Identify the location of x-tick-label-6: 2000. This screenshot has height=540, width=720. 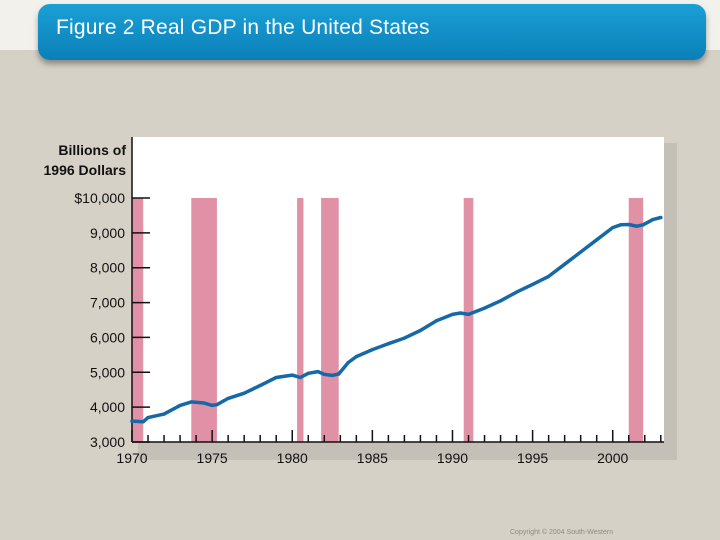
(612, 458).